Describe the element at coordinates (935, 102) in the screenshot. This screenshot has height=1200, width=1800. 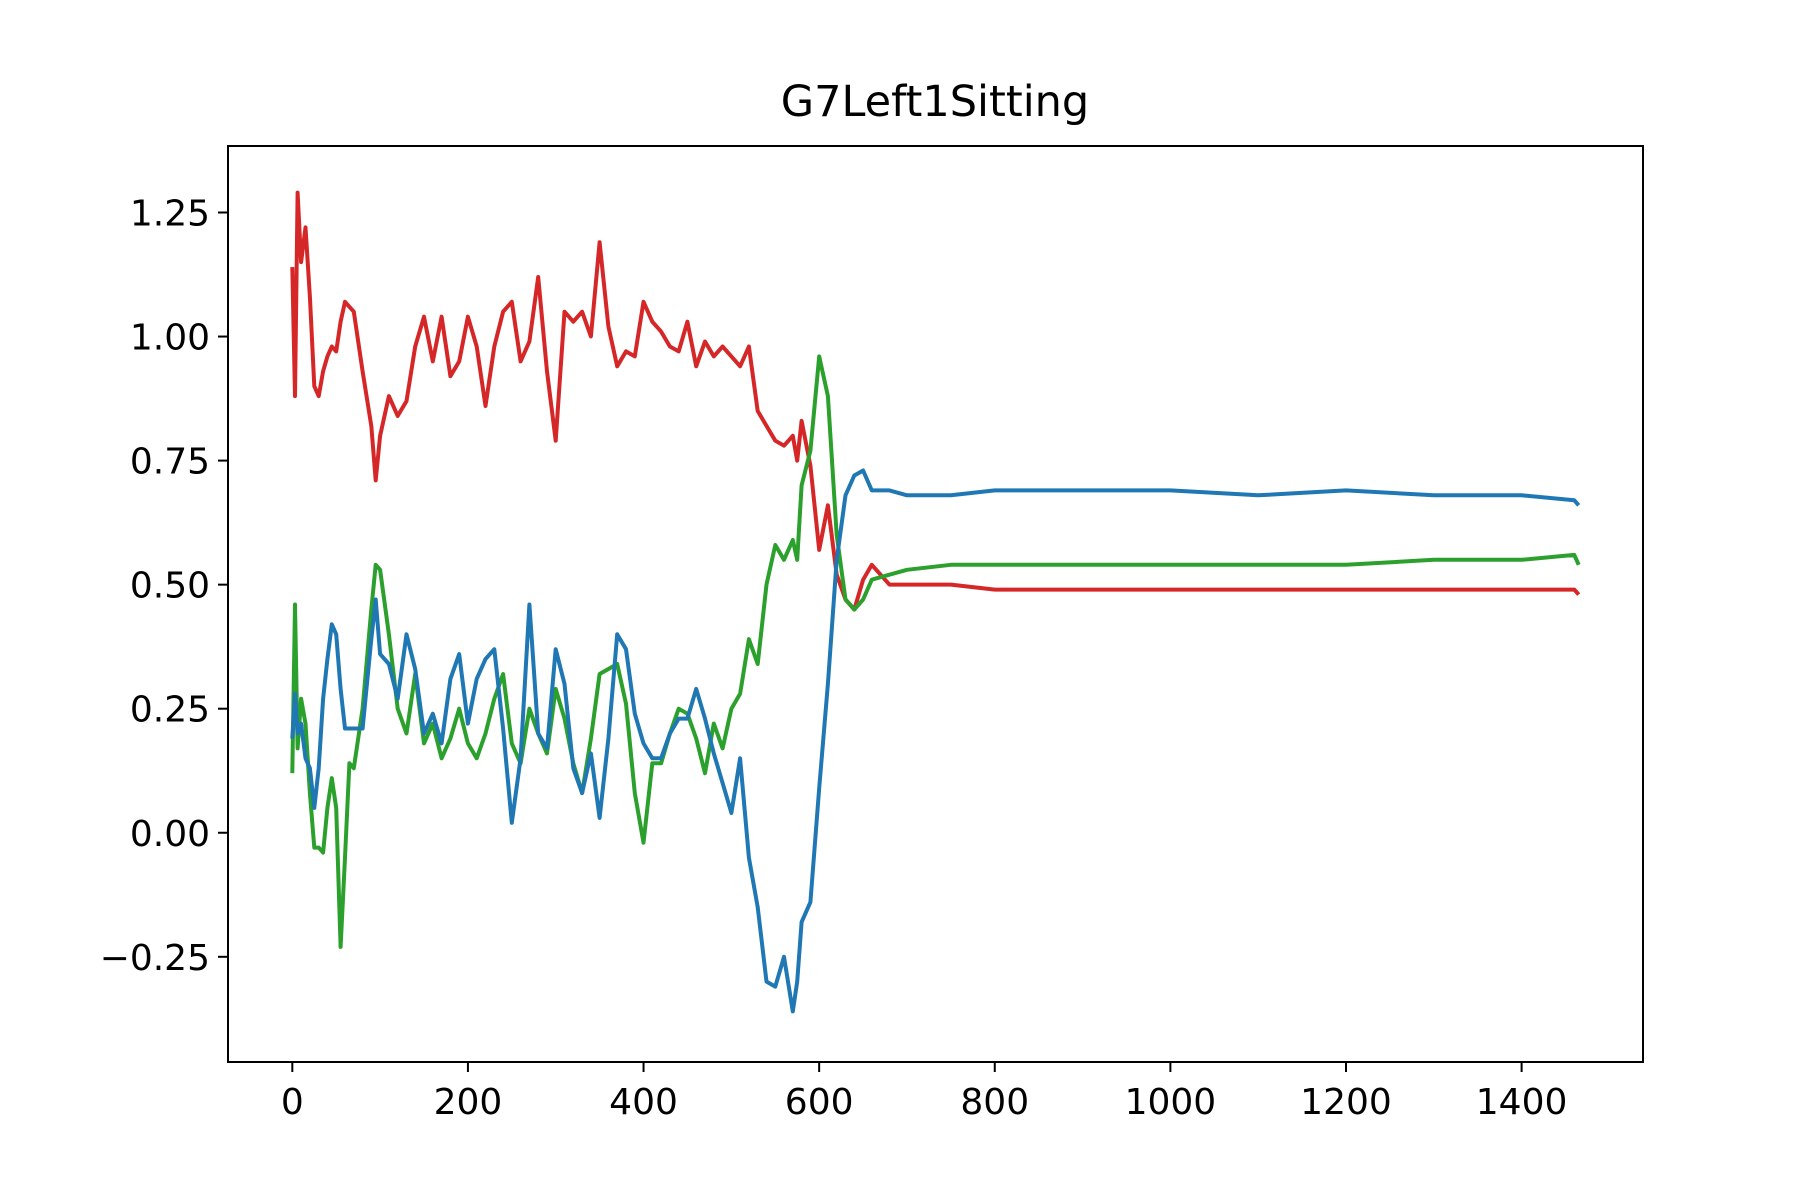
I see `chart-title: G7Left1Sitting` at that location.